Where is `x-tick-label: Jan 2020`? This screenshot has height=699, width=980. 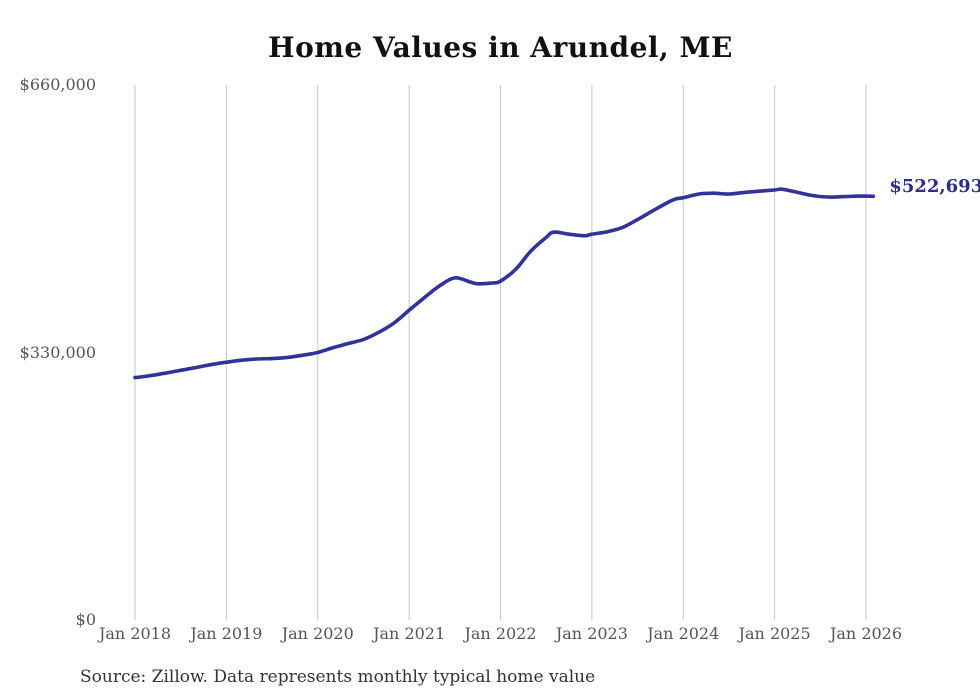
x-tick-label: Jan 2020 is located at coordinates (317, 633).